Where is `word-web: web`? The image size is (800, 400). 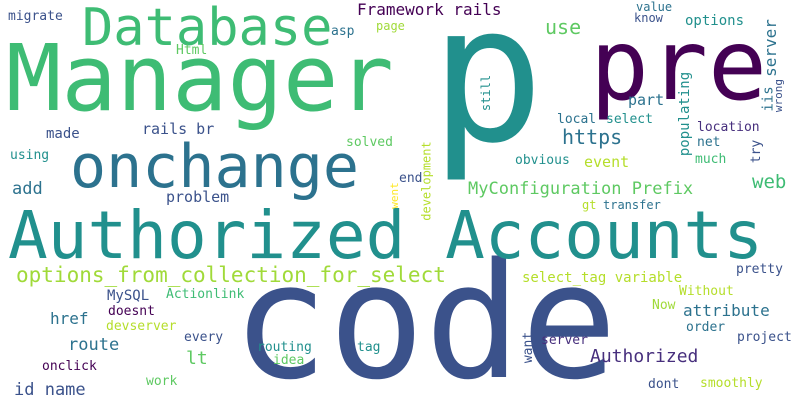
word-web: web is located at coordinates (769, 182).